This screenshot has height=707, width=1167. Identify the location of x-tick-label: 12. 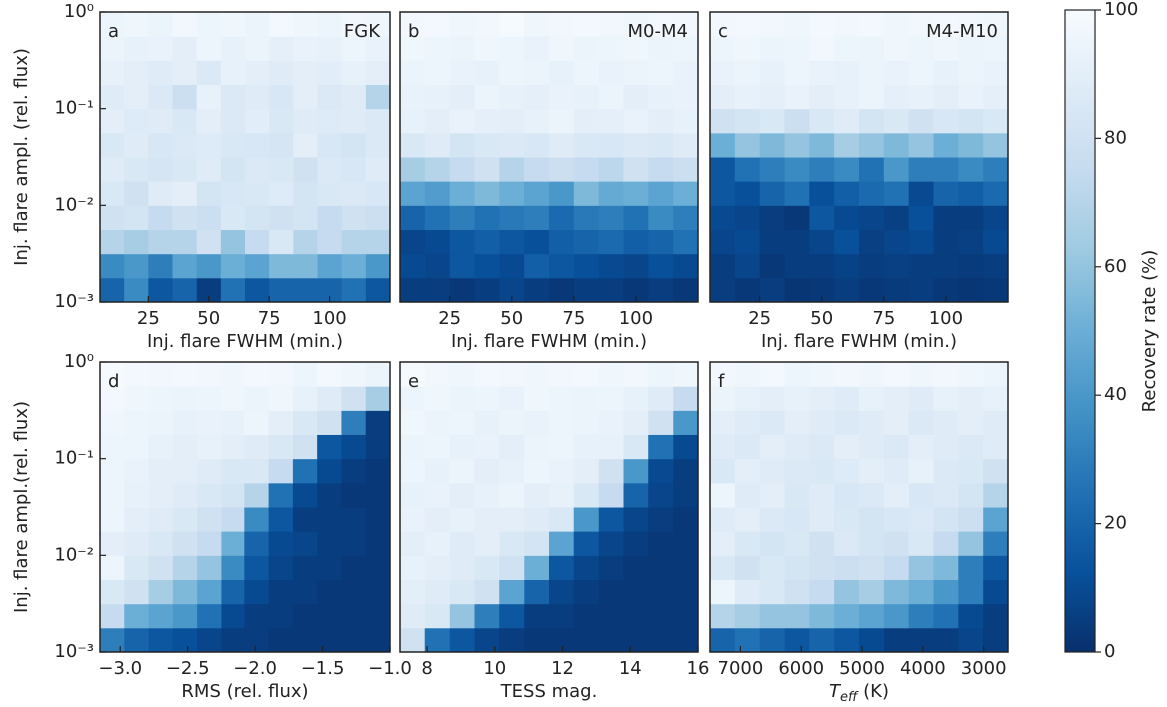
(562, 668).